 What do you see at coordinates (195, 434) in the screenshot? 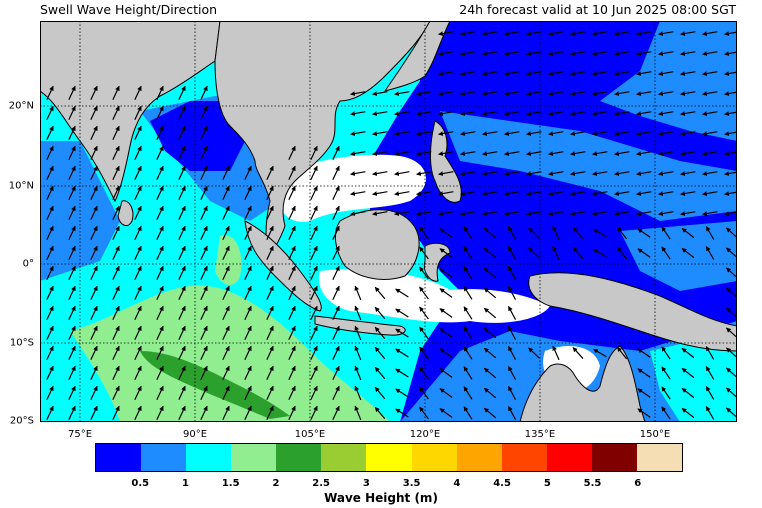
I see `lon-tick-90: 90°E` at bounding box center [195, 434].